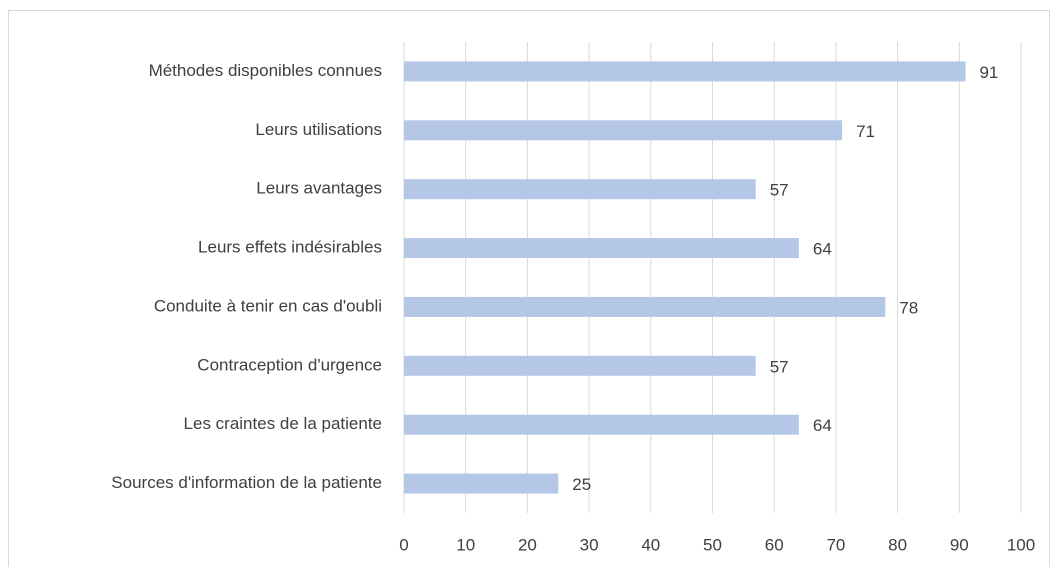 The width and height of the screenshot is (1059, 567). Describe the element at coordinates (835, 544) in the screenshot. I see `x-tick-label: 70` at that location.